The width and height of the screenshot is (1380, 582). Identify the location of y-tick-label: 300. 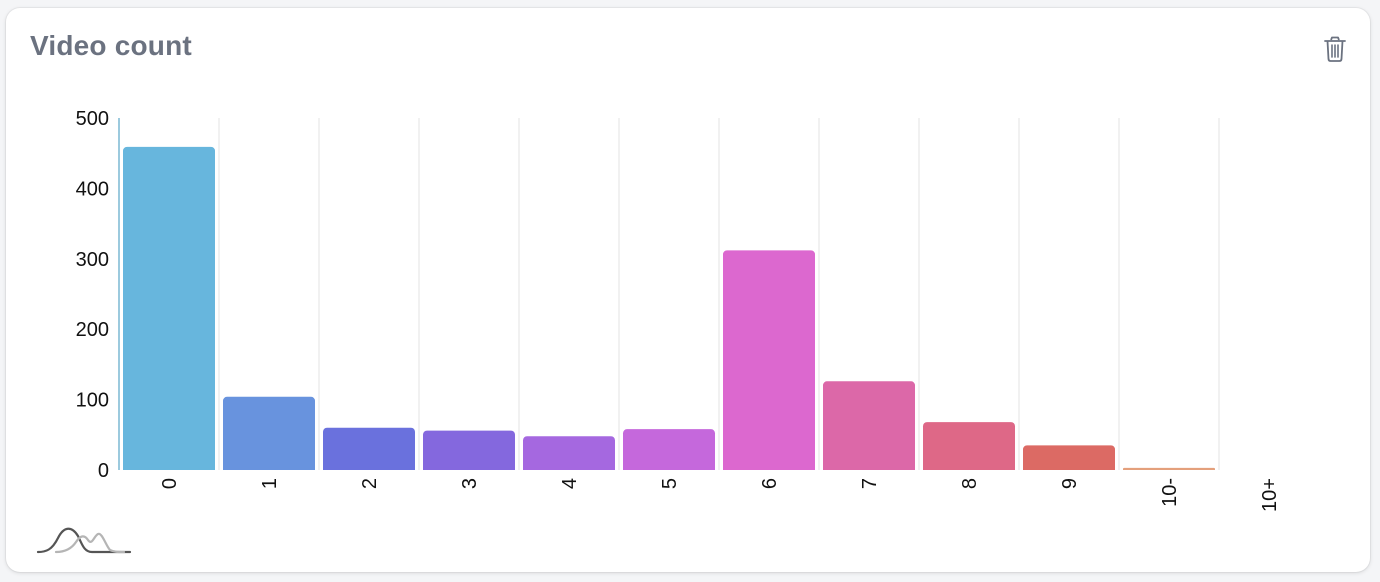
(92, 260).